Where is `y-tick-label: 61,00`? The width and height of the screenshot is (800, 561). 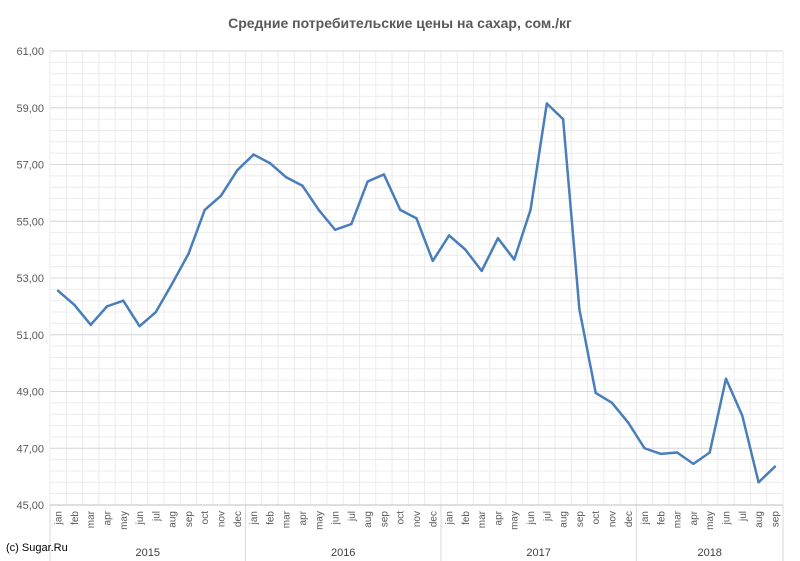 y-tick-label: 61,00 is located at coordinates (30, 52).